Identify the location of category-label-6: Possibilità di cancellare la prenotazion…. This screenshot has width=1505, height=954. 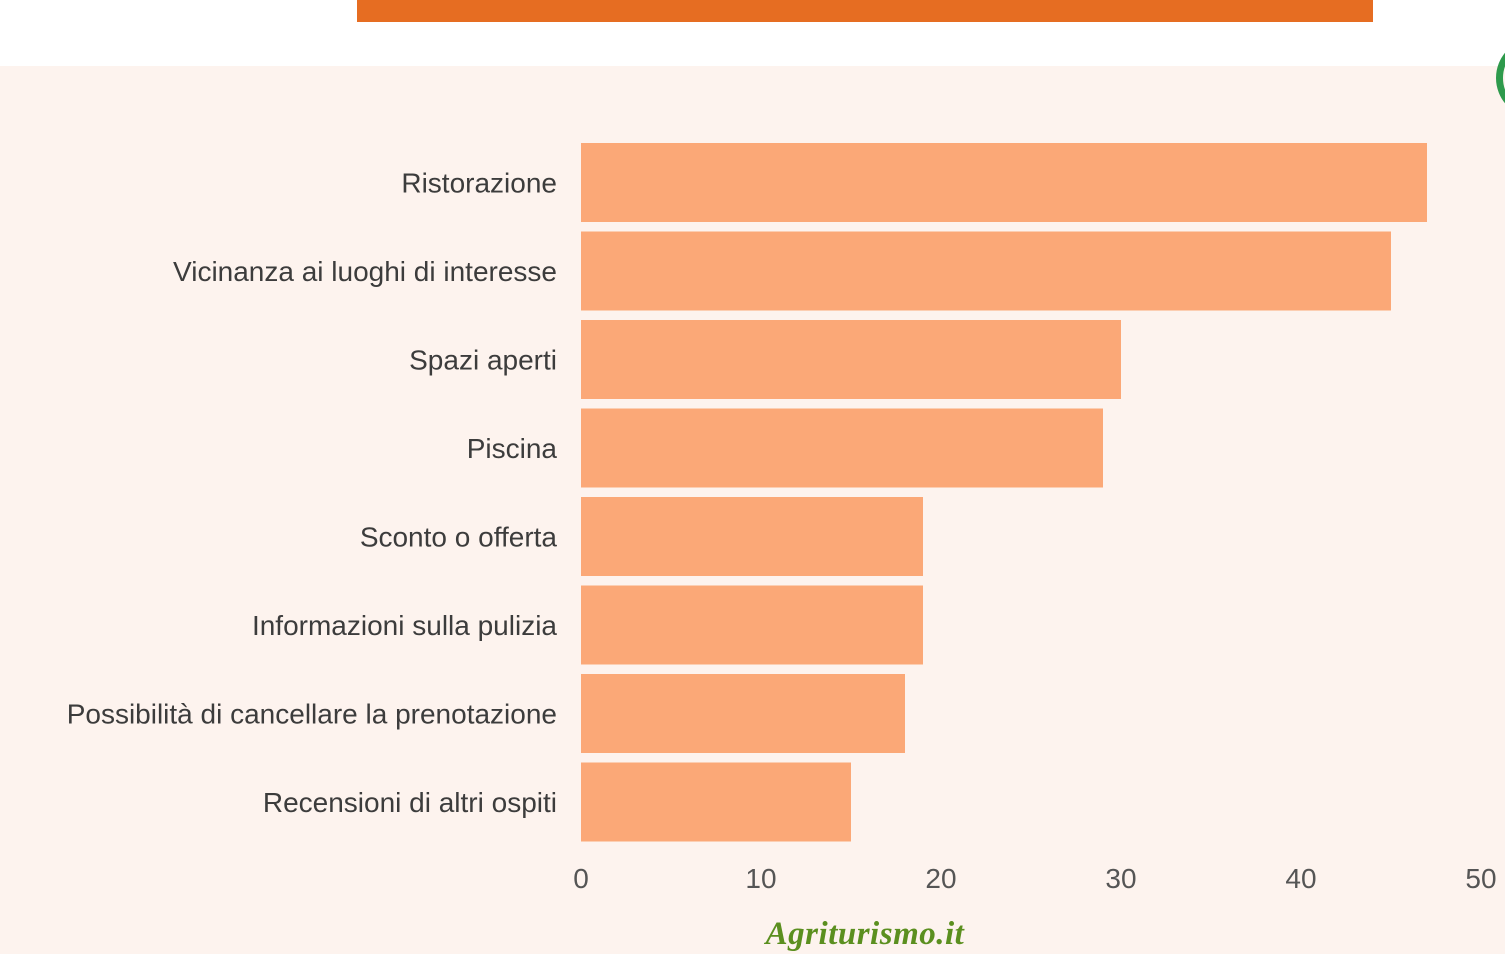
(312, 714).